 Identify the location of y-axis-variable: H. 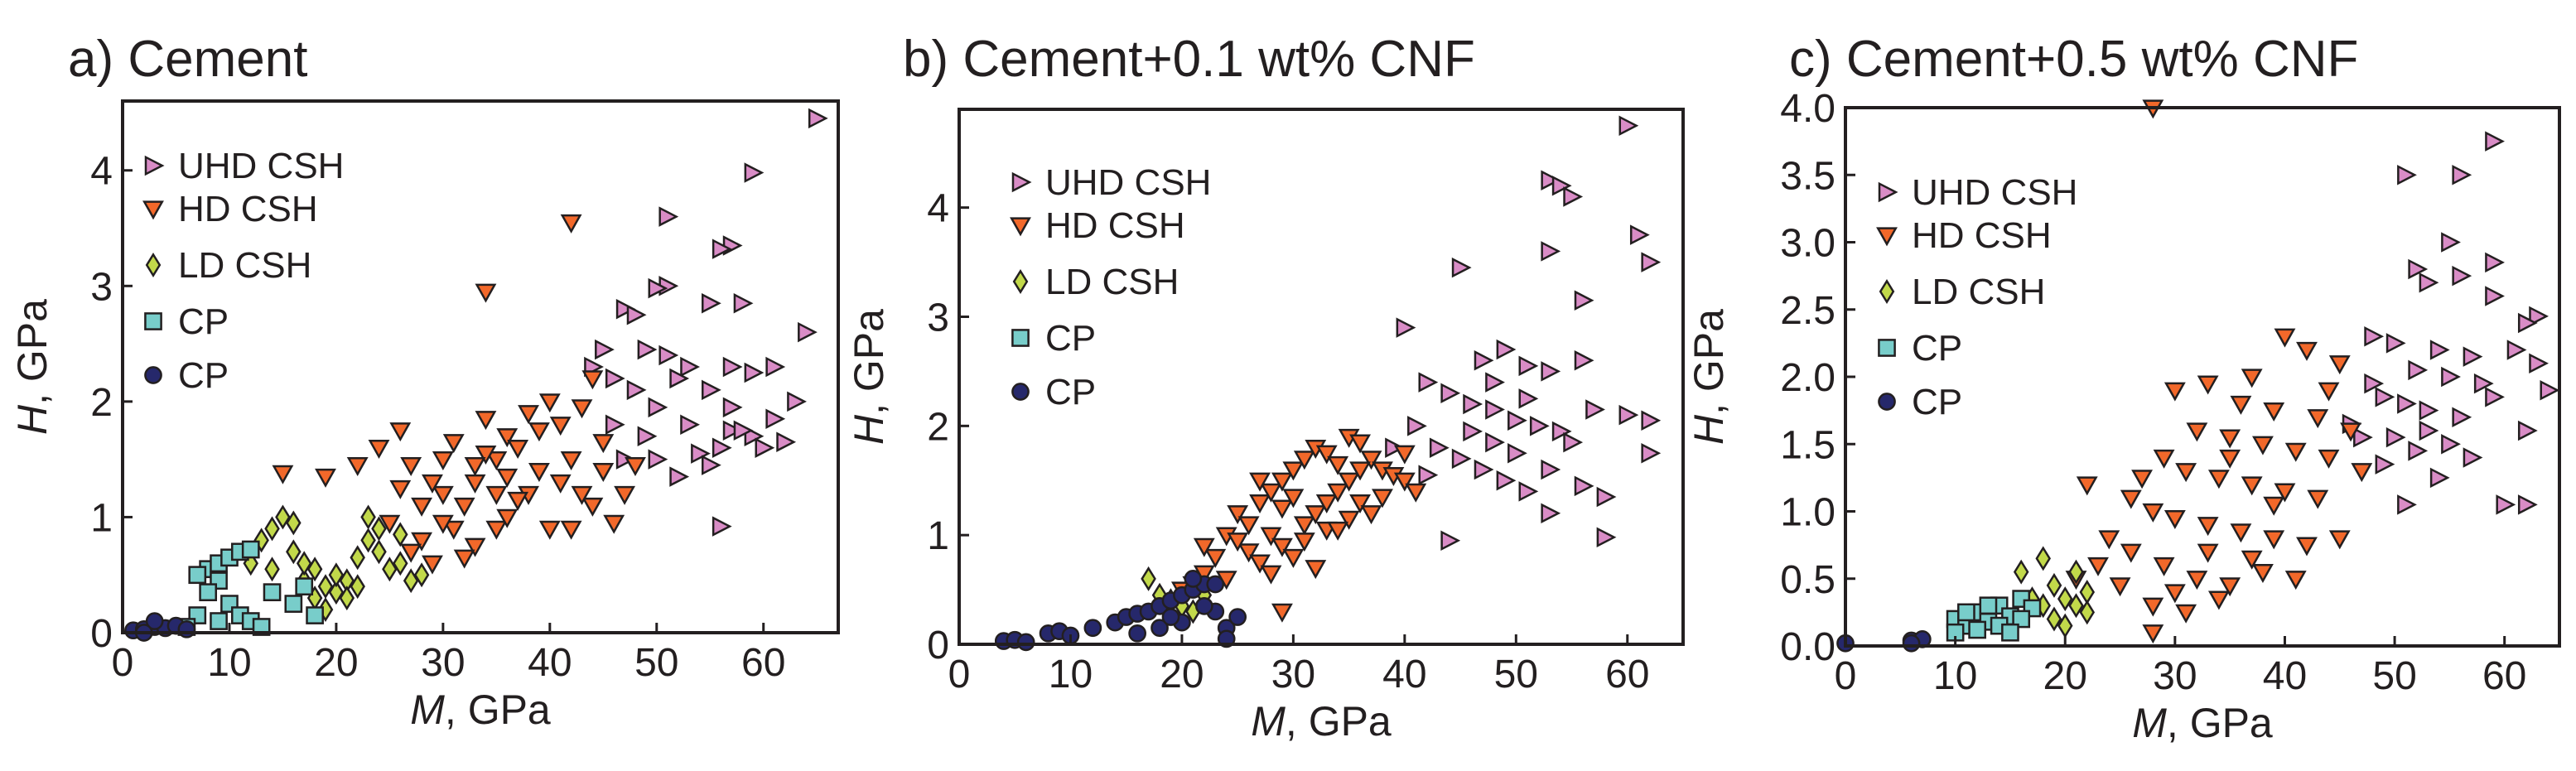
(1709, 429).